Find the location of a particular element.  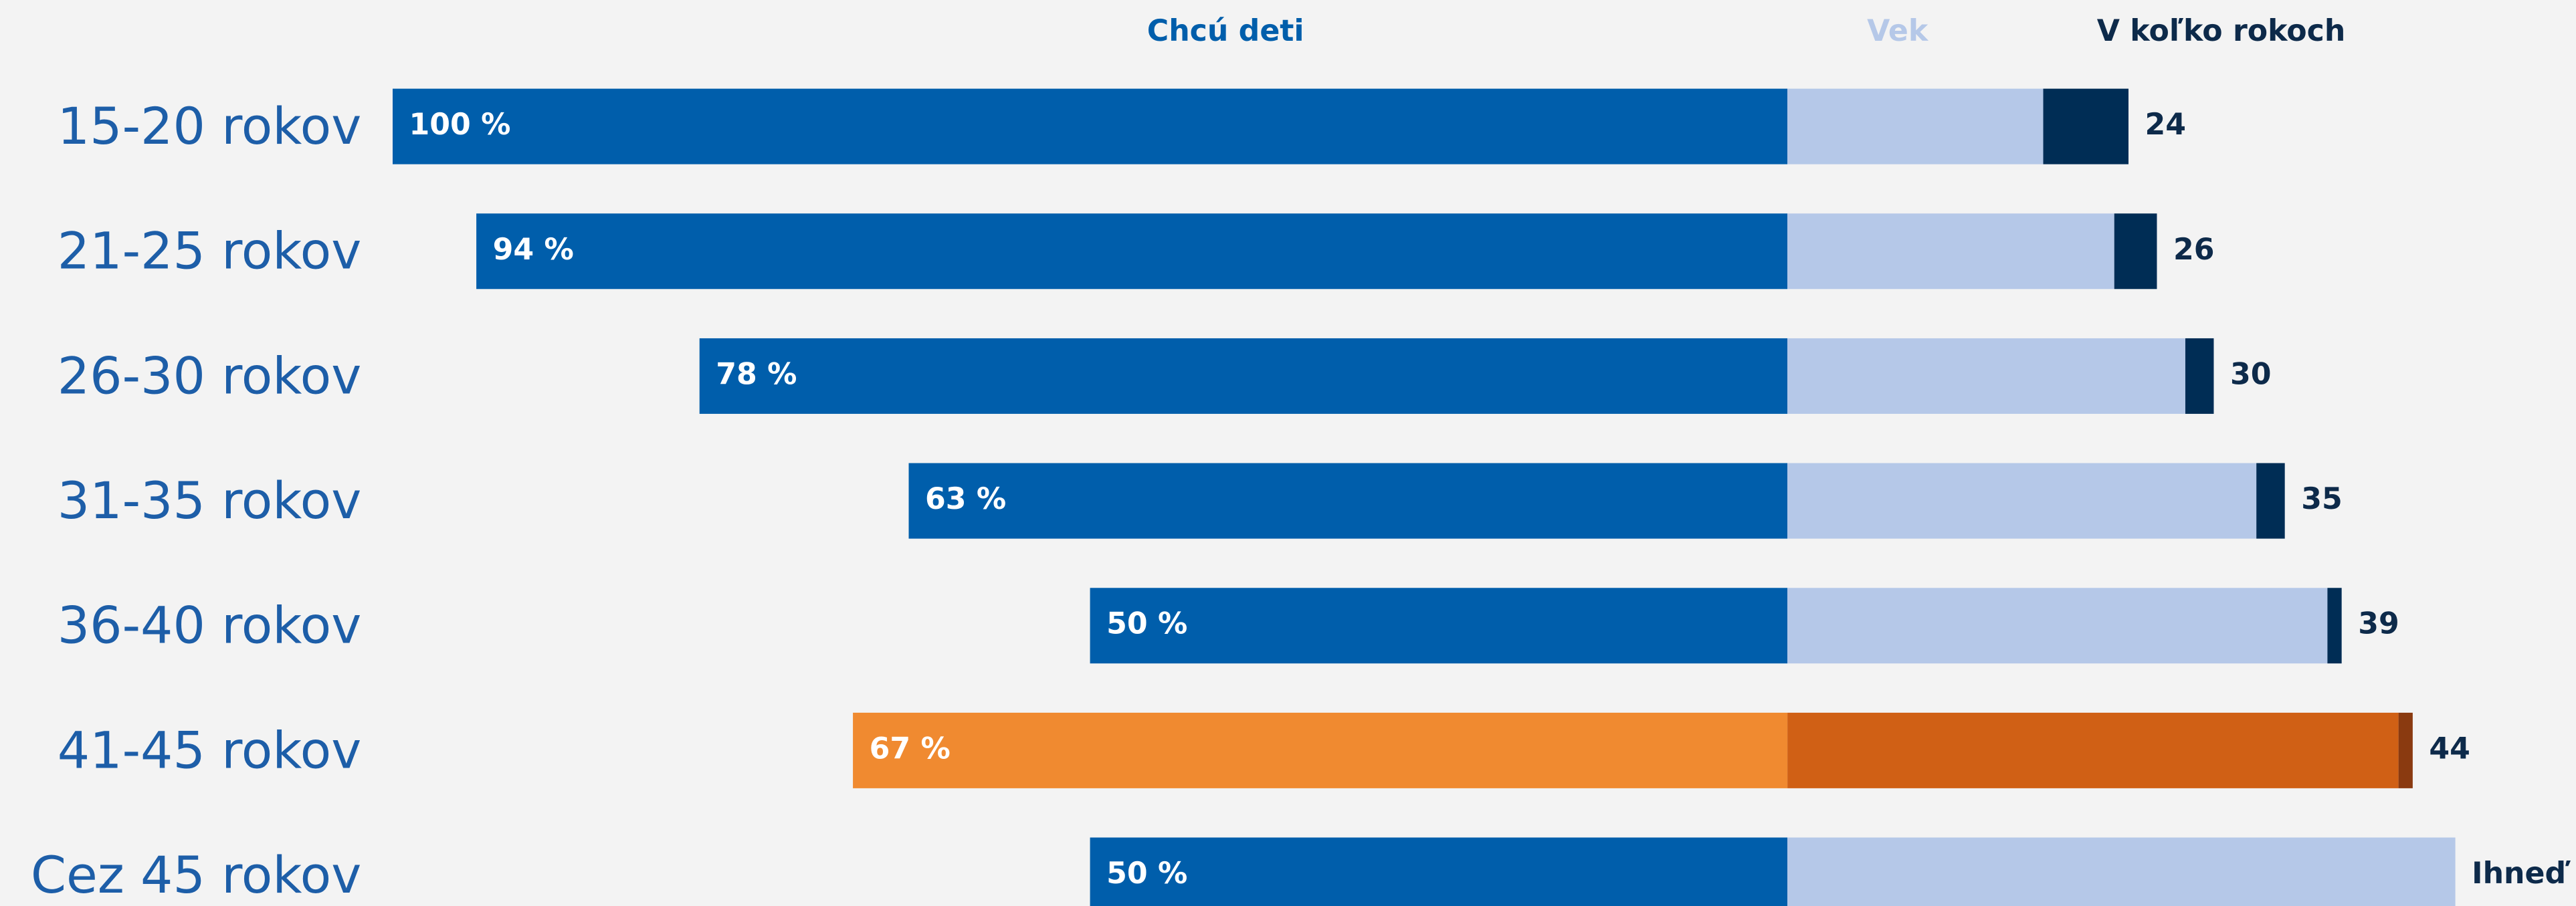

value-label: 67 % is located at coordinates (910, 748).